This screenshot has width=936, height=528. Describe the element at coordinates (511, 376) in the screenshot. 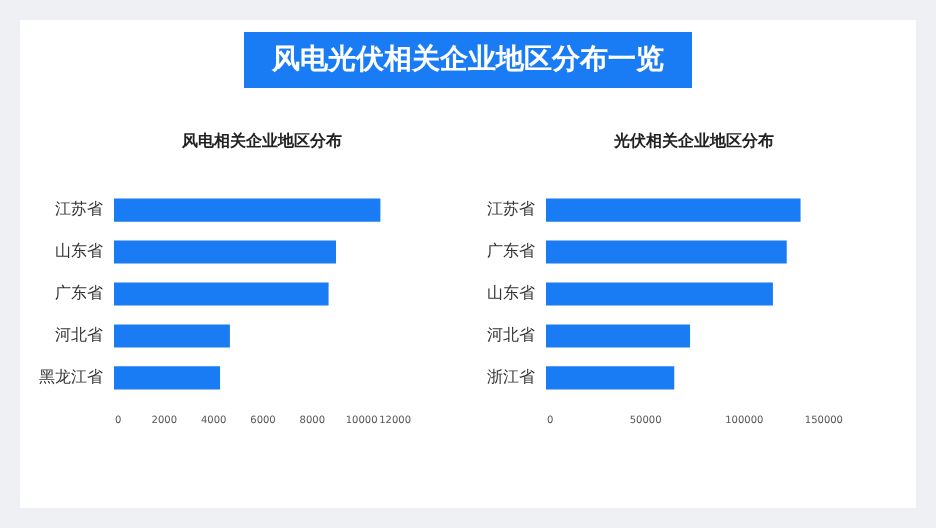

I see `y-tick-label: 浙江省` at that location.